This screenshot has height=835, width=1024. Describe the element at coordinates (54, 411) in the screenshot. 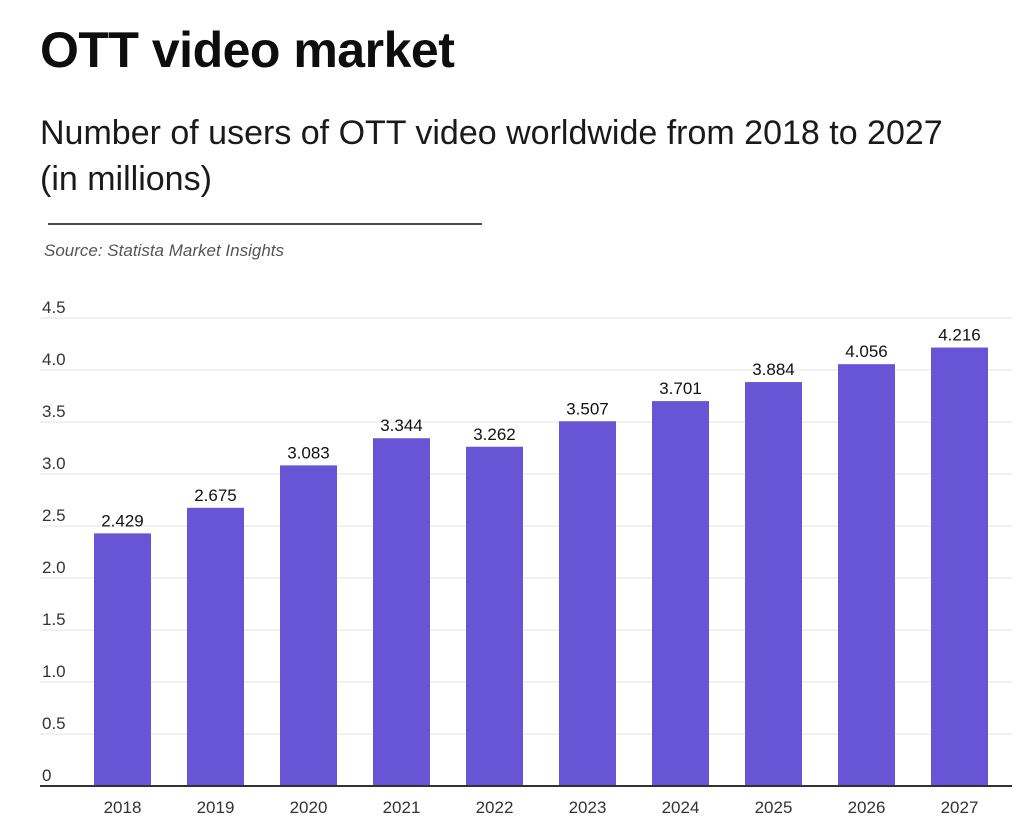

I see `y-tick-label: 3.5` at that location.